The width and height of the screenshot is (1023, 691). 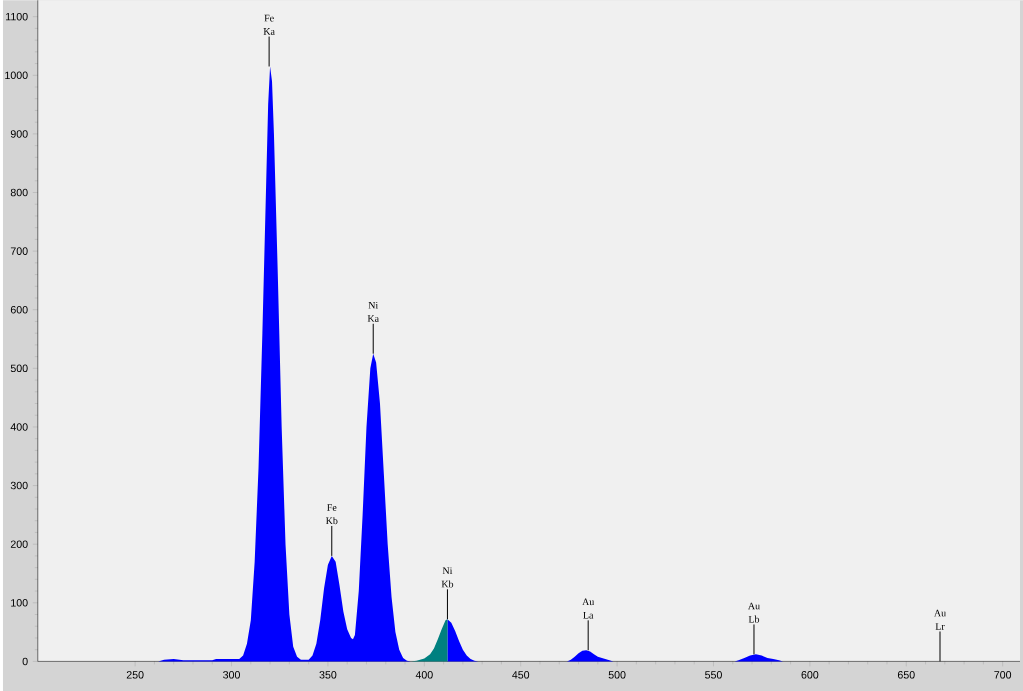 I want to click on y-tick-label: 200, so click(x=19, y=544).